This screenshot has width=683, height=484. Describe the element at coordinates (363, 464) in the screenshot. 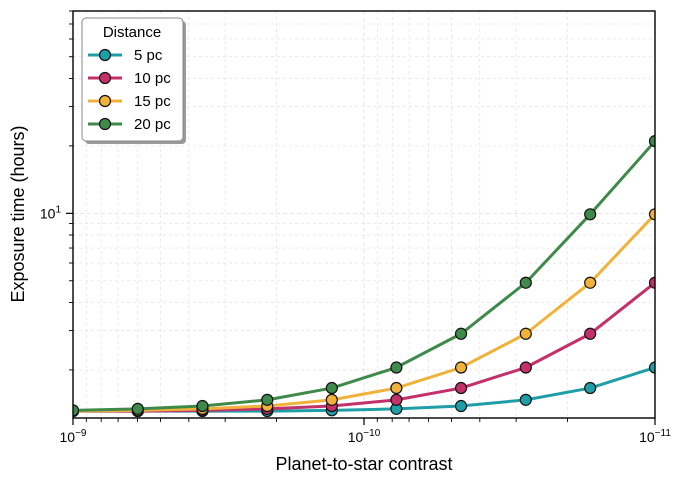

I see `x-axis-label: Planet-to-star contrast` at that location.